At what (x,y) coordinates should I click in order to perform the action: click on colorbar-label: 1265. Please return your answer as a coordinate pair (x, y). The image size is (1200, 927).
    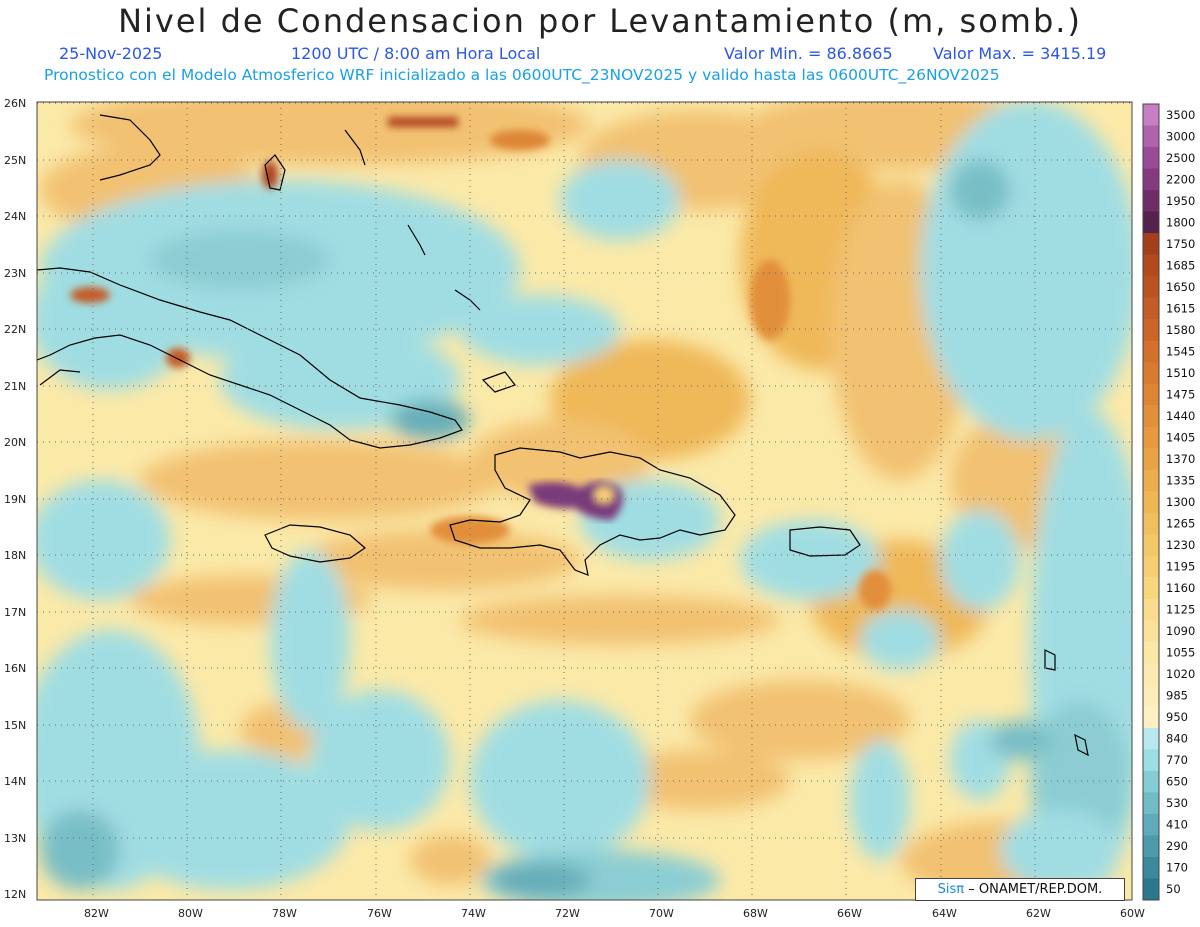
    Looking at the image, I should click on (1180, 524).